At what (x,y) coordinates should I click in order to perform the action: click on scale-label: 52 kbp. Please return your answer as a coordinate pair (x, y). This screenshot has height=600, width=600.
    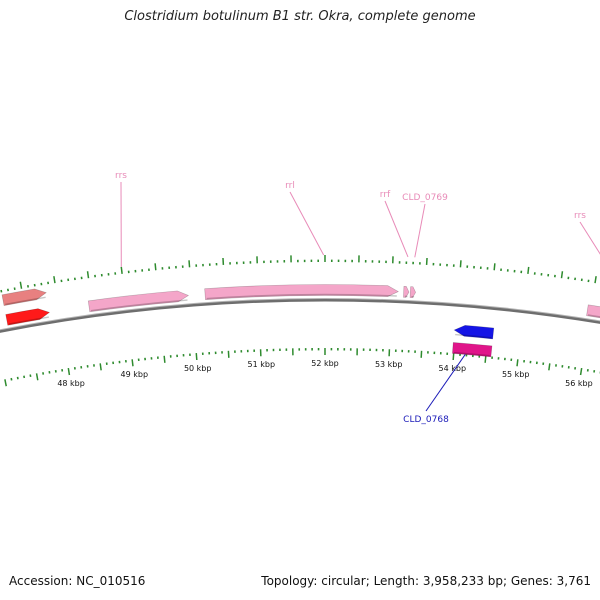
    Looking at the image, I should click on (325, 363).